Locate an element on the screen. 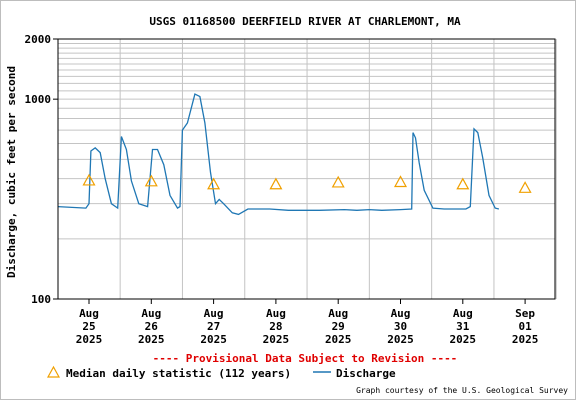 Image resolution: width=576 pixels, height=400 pixels. x-tick-label: 25 is located at coordinates (88, 326).